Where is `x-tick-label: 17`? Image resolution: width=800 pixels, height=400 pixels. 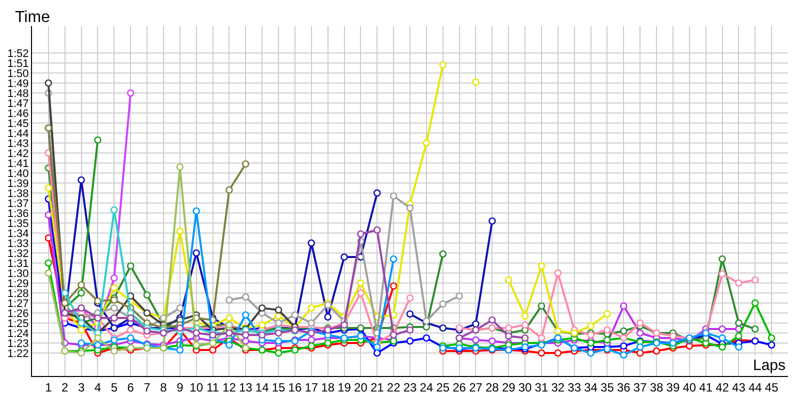
x-tick-label: 17 is located at coordinates (311, 387).